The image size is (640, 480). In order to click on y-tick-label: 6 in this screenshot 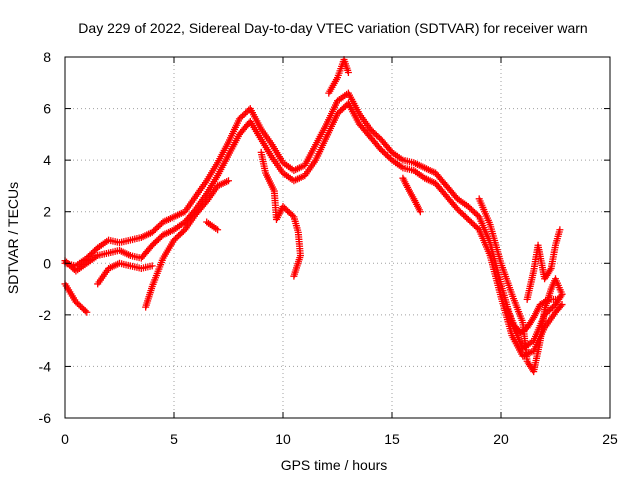, I will do `click(47, 109)`.